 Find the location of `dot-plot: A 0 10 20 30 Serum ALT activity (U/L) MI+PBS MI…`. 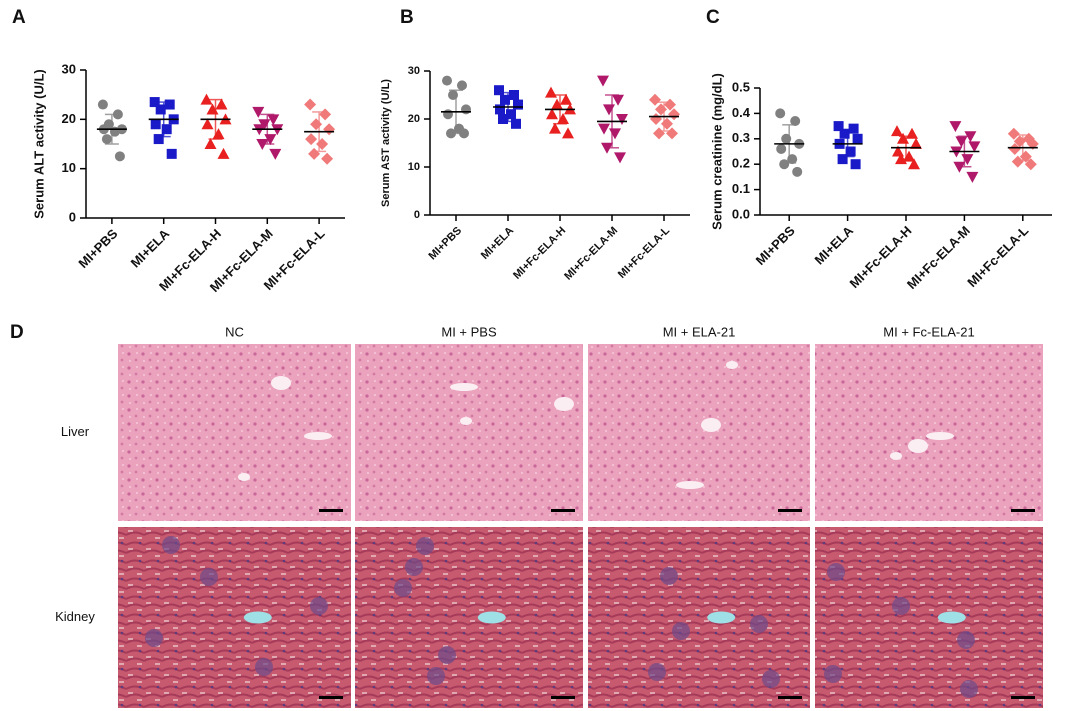

dot-plot: A 0 10 20 30 Serum ALT activity (U/L) MI+PBS MI… is located at coordinates (178, 151).